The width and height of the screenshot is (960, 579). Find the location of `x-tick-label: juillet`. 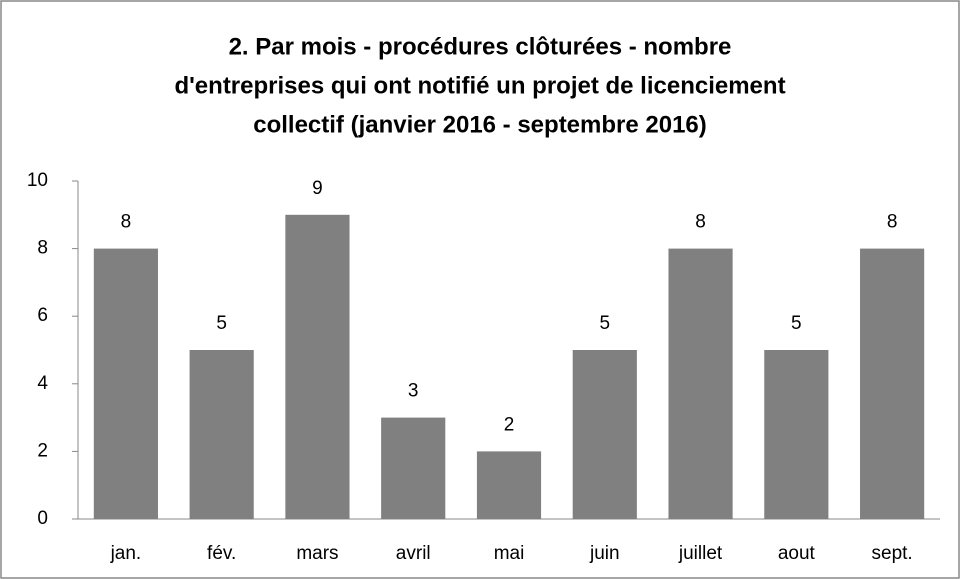

x-tick-label: juillet is located at coordinates (700, 553).